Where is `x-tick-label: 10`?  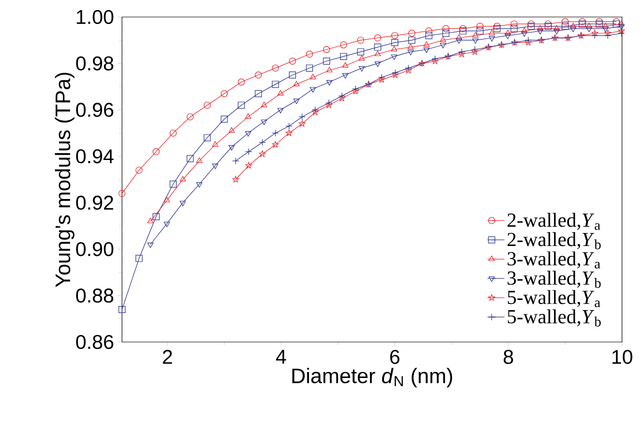
x-tick-label: 10 is located at coordinates (622, 357).